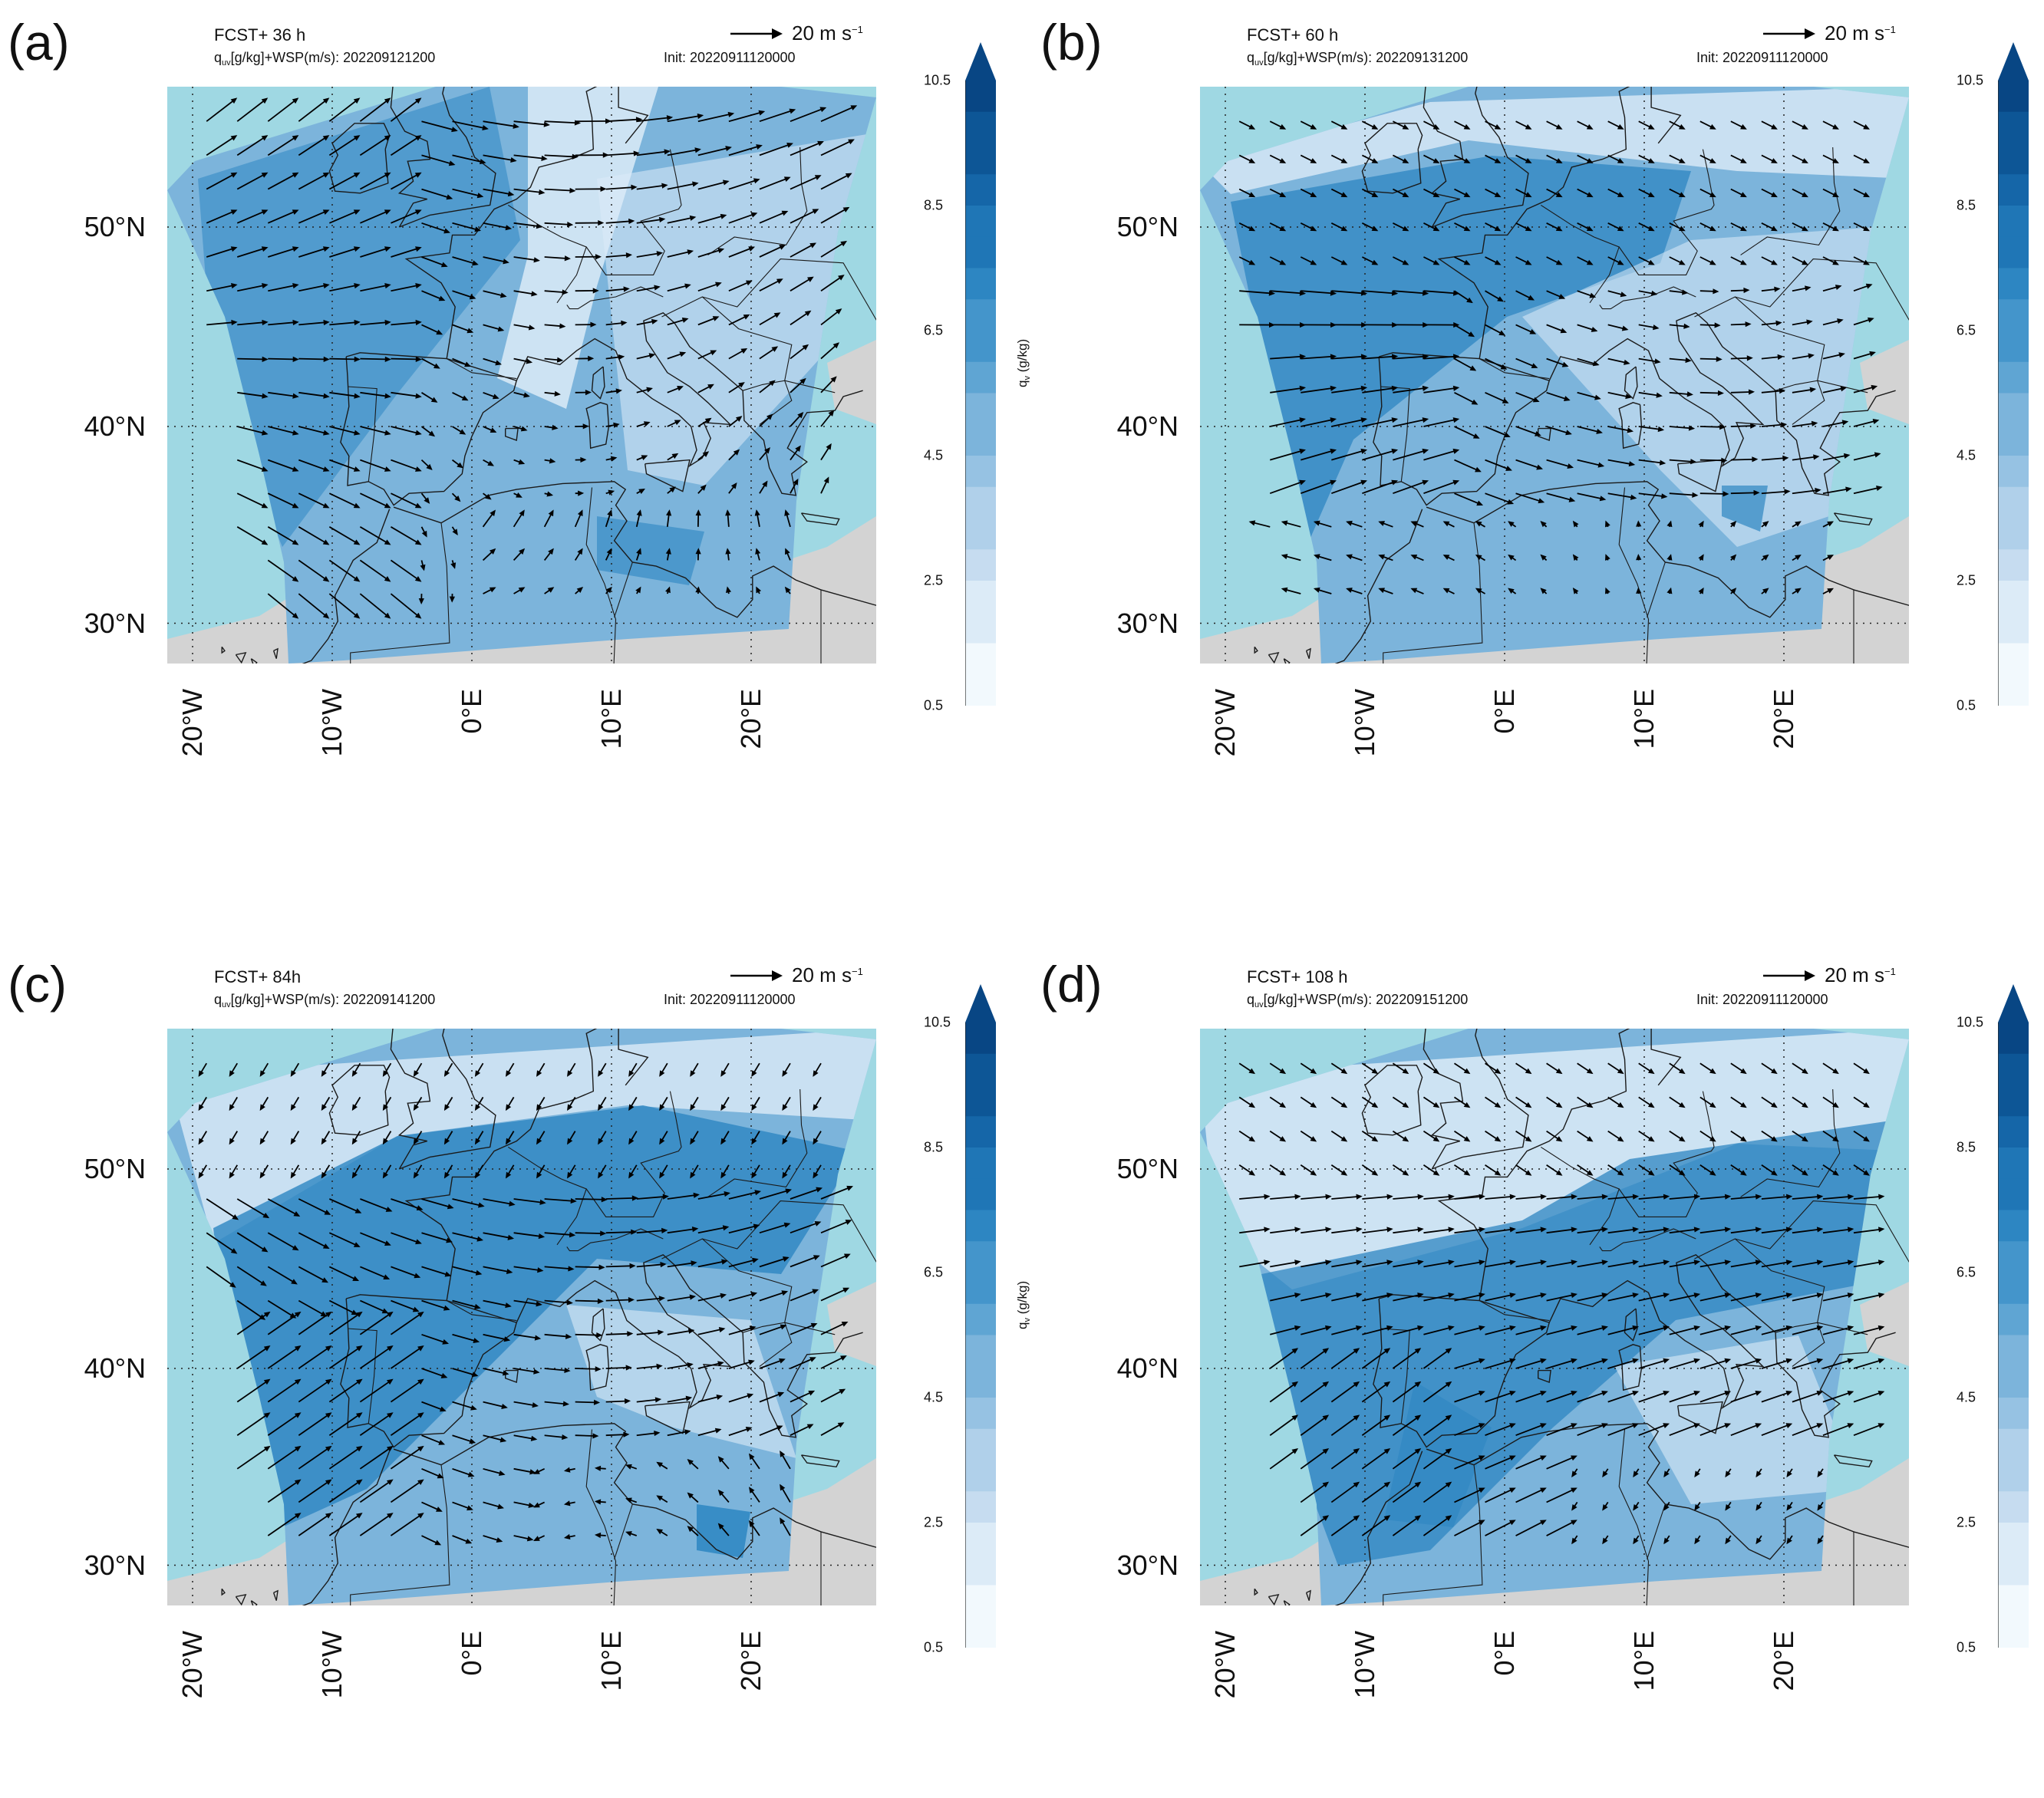  I want to click on forecast-lead-title: FCST+ 60 h, so click(1292, 35).